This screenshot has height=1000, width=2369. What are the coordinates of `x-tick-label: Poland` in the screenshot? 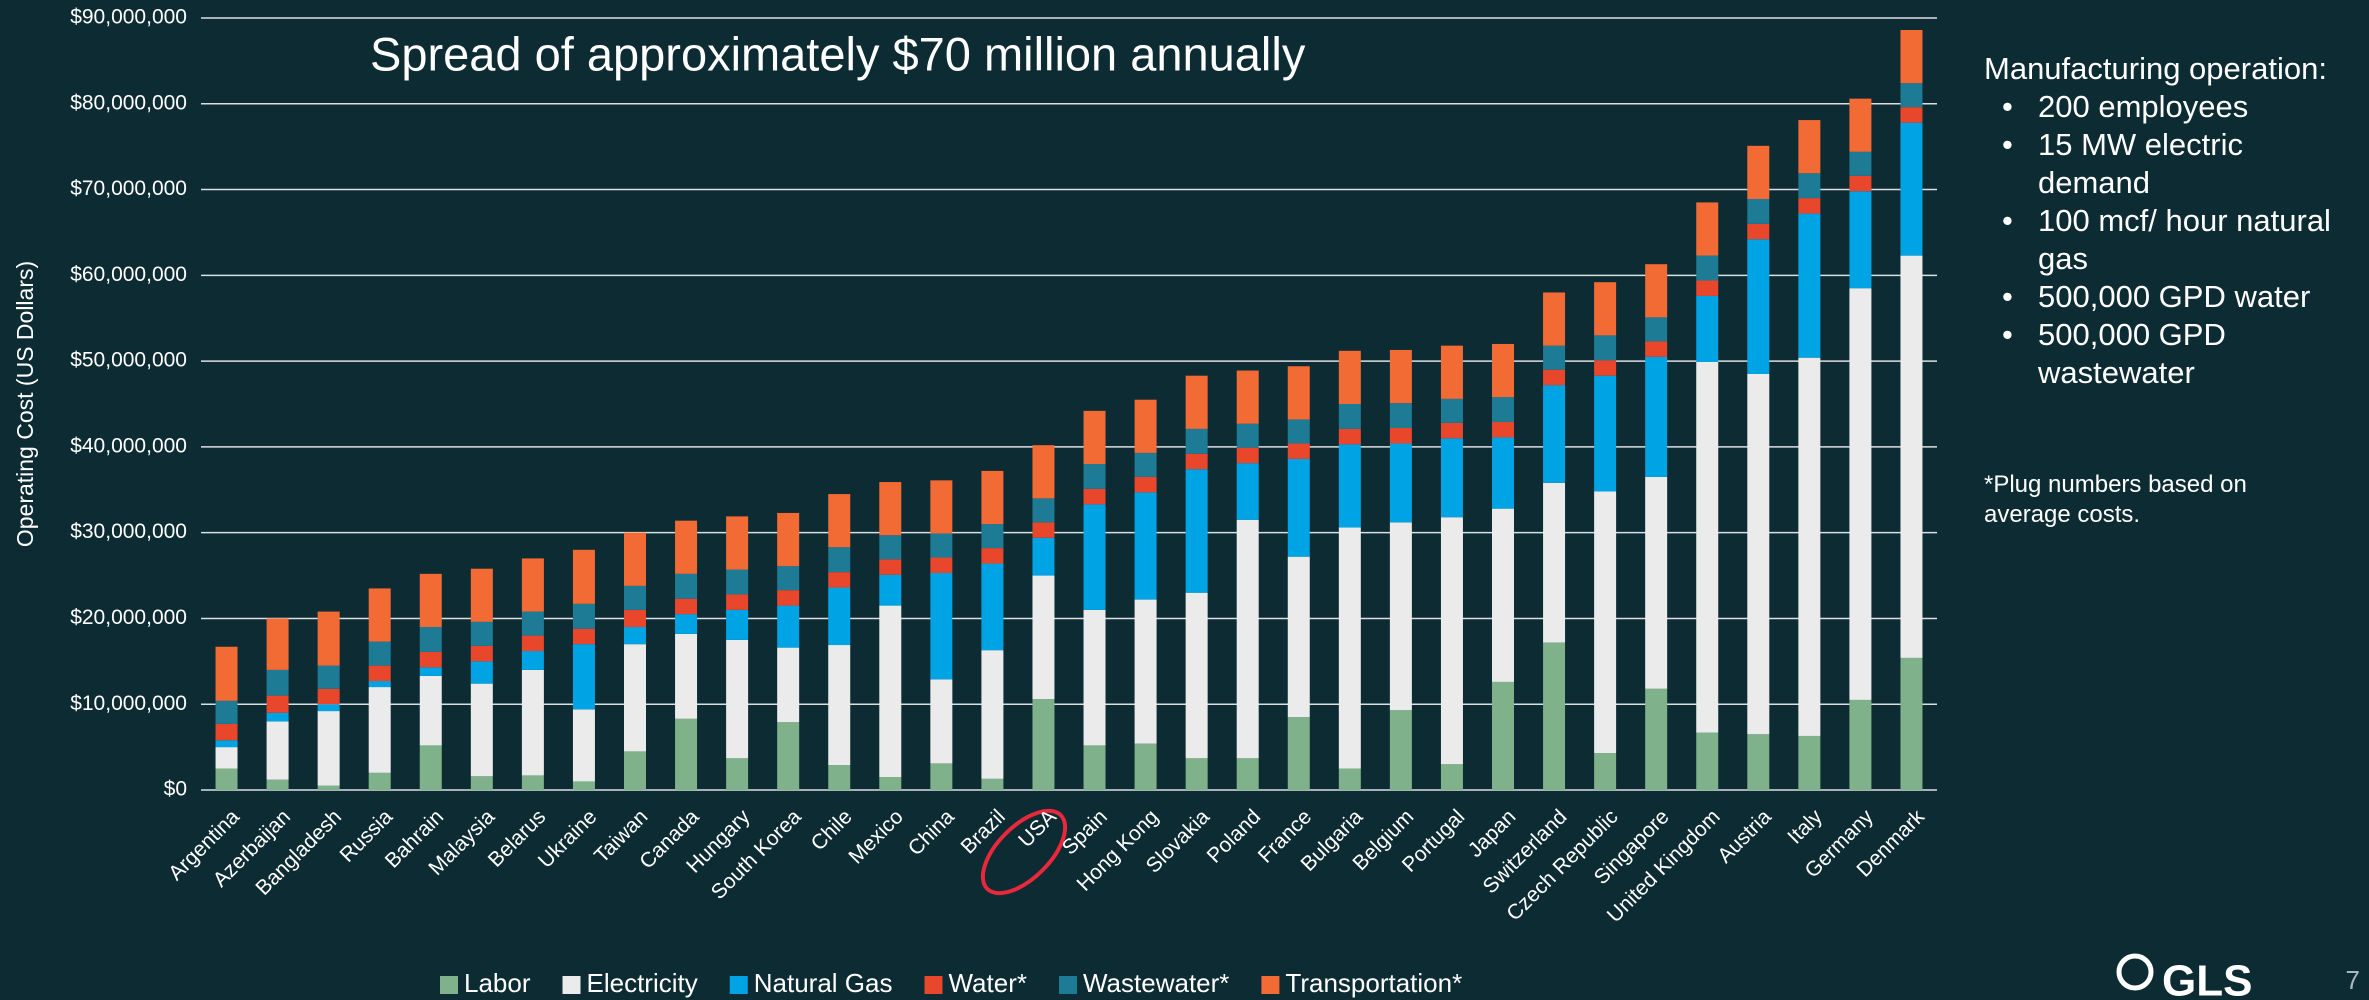 It's located at (1234, 836).